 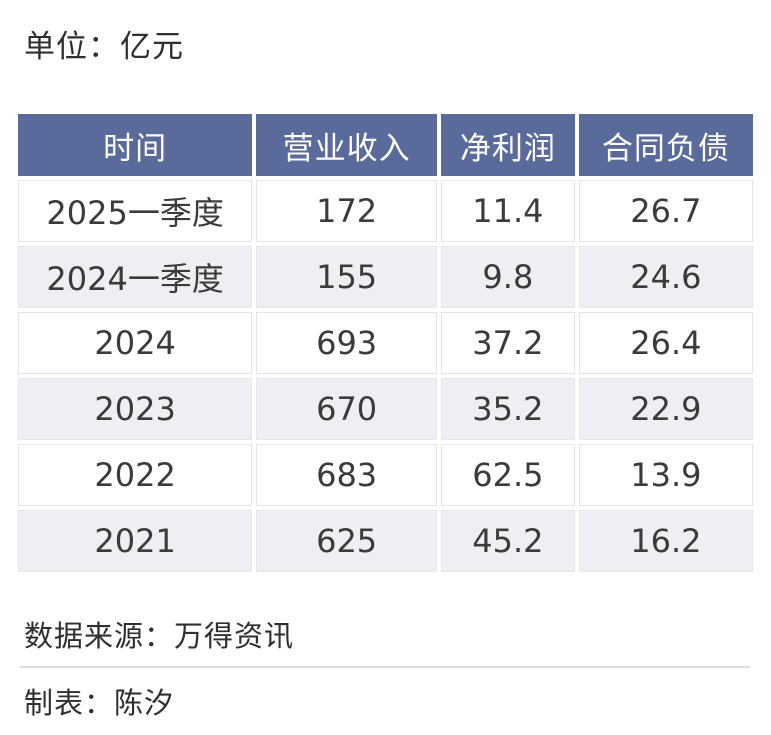 I want to click on cell-contract-liabilities: 13.9, so click(x=665, y=475).